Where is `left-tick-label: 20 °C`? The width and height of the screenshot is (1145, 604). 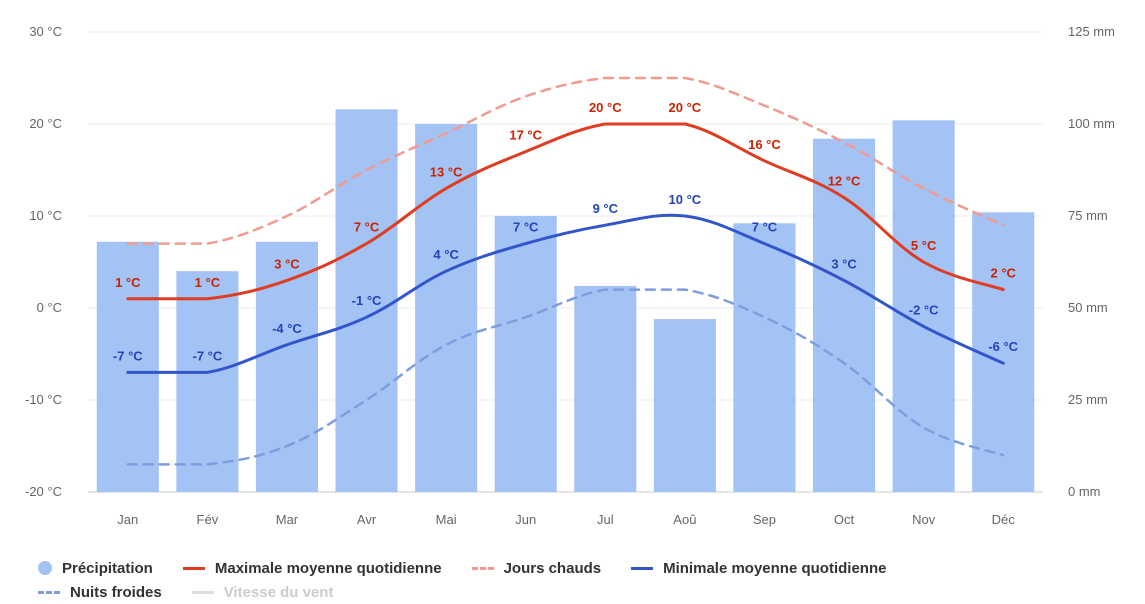 left-tick-label: 20 °C is located at coordinates (45, 123).